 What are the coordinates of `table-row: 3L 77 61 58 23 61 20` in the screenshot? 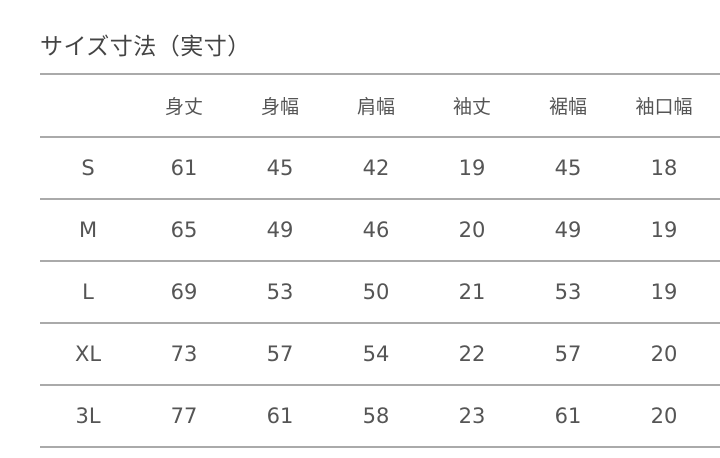 It's located at (380, 416).